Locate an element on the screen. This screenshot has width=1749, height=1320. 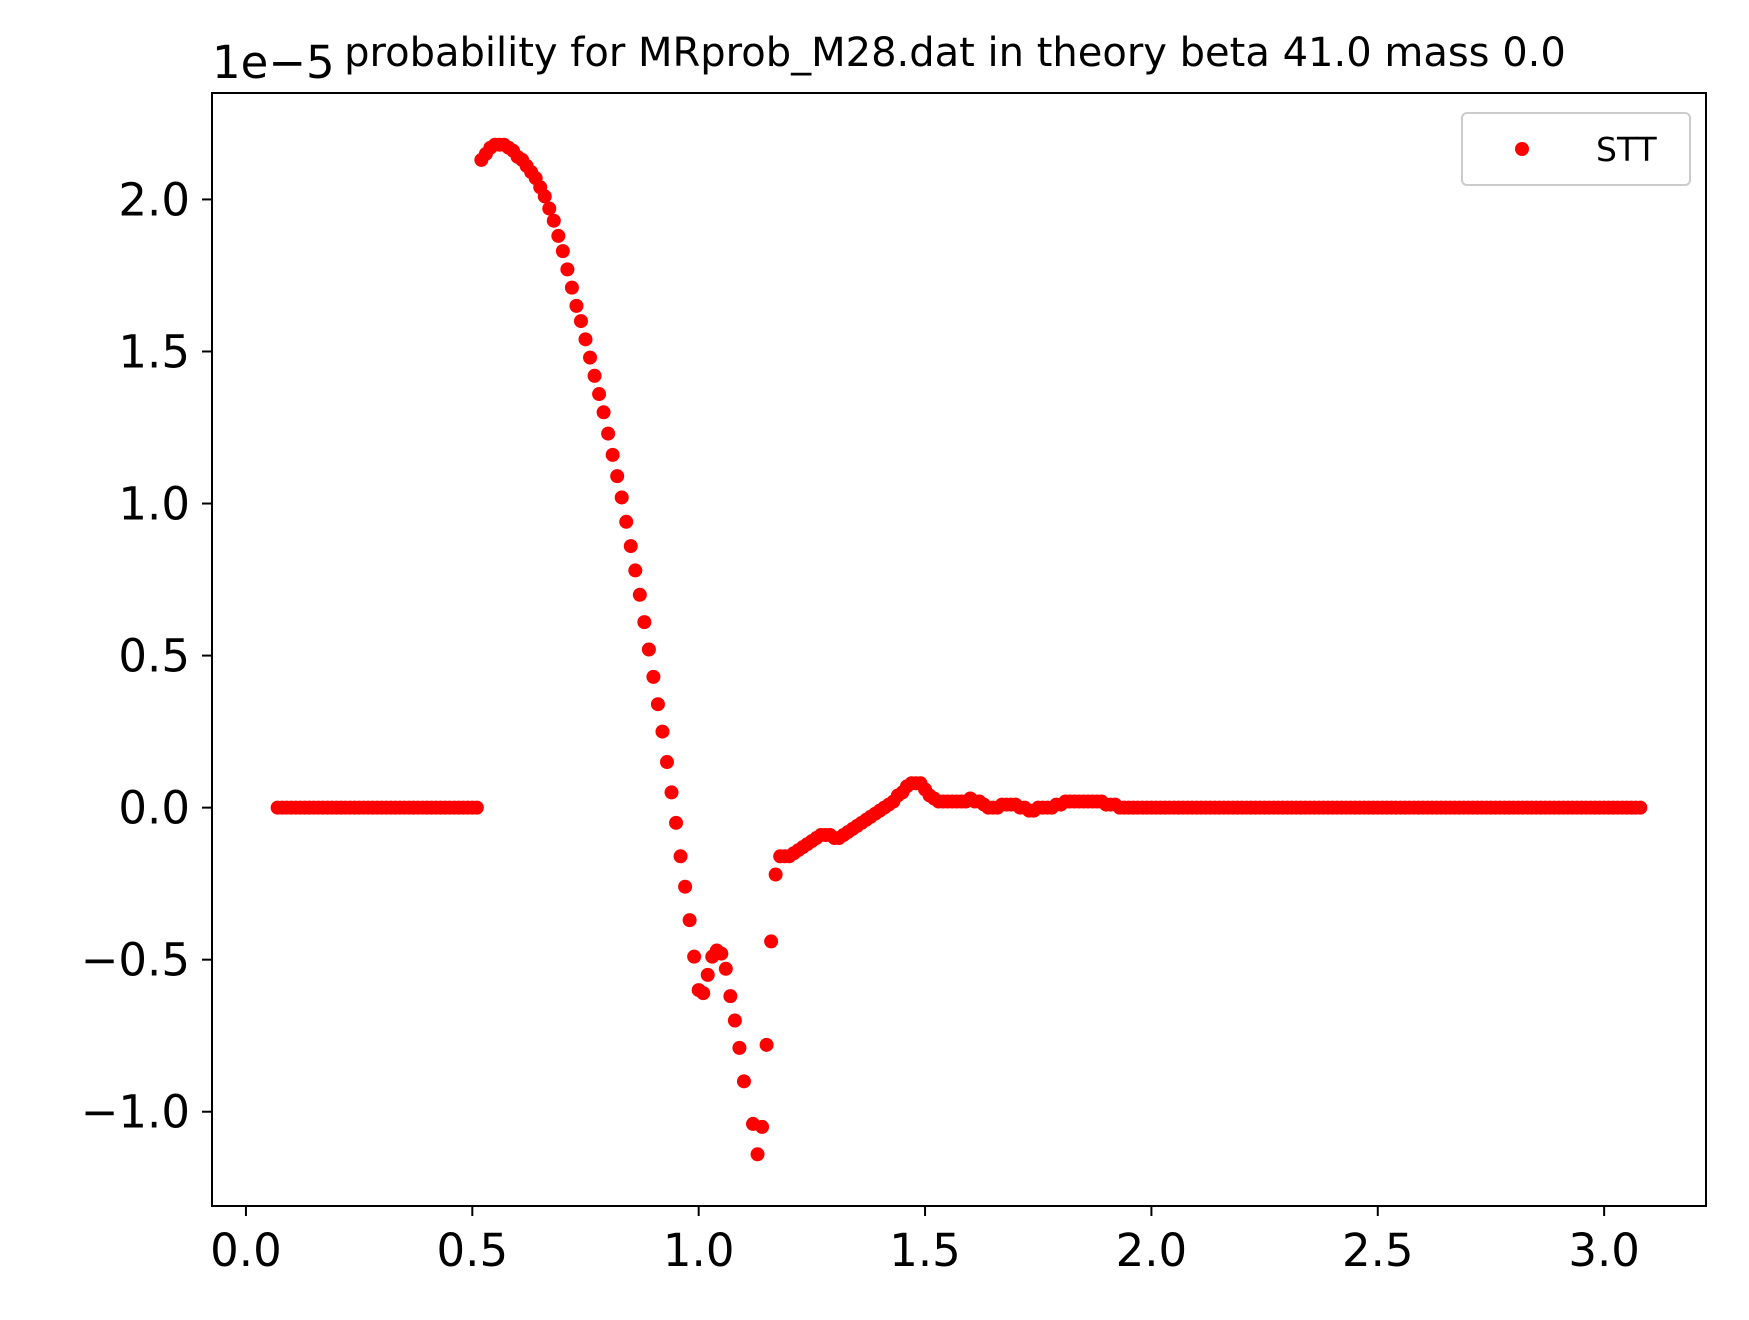
x-tick-label: 2.0 is located at coordinates (1152, 1250).